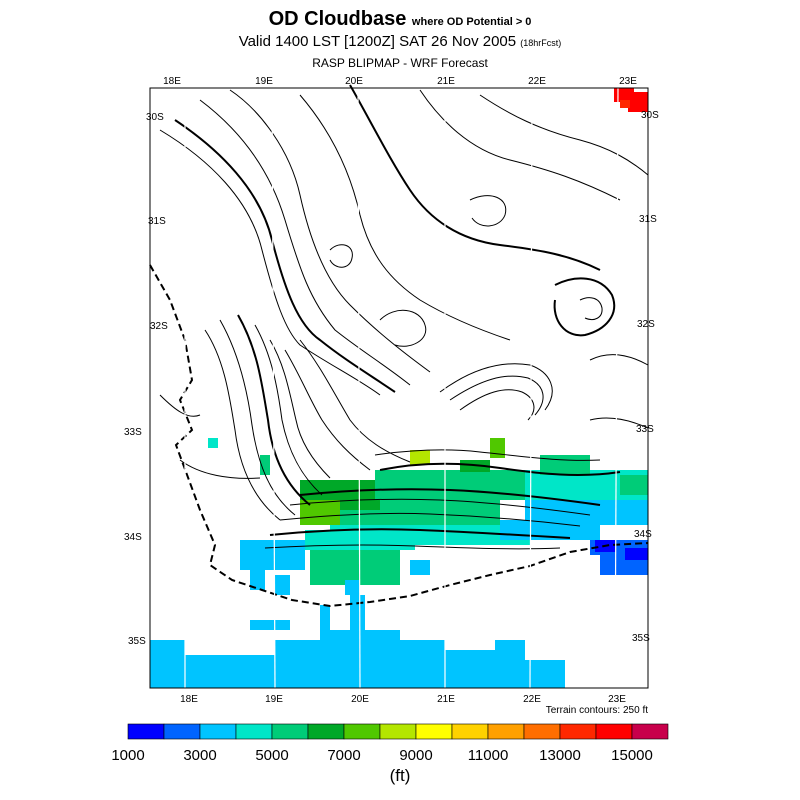  What do you see at coordinates (343, 755) in the screenshot?
I see `colorbar-tick-label: 7000` at bounding box center [343, 755].